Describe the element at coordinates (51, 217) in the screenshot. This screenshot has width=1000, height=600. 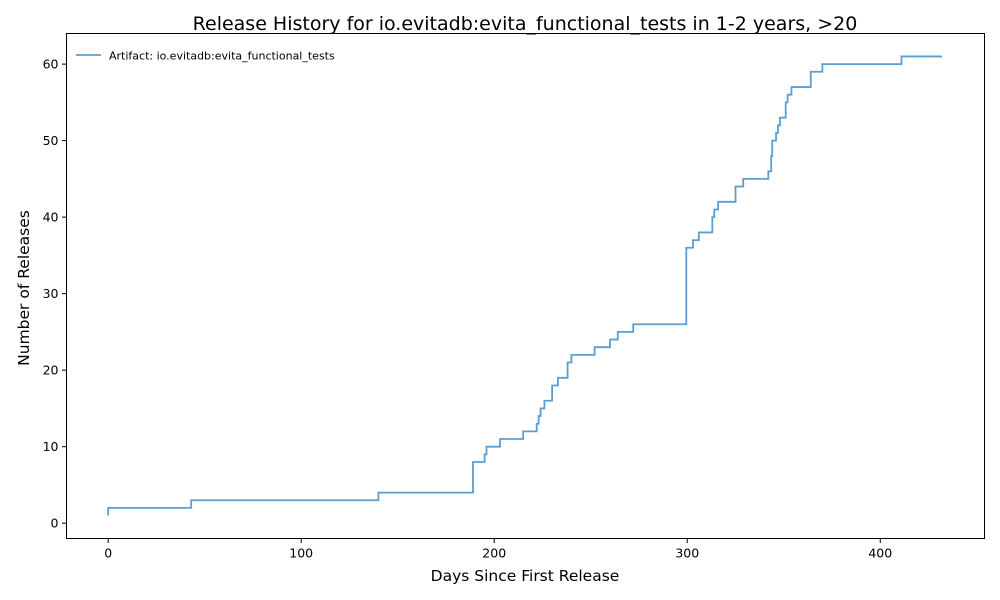
I see `y-tick-label: 40` at that location.